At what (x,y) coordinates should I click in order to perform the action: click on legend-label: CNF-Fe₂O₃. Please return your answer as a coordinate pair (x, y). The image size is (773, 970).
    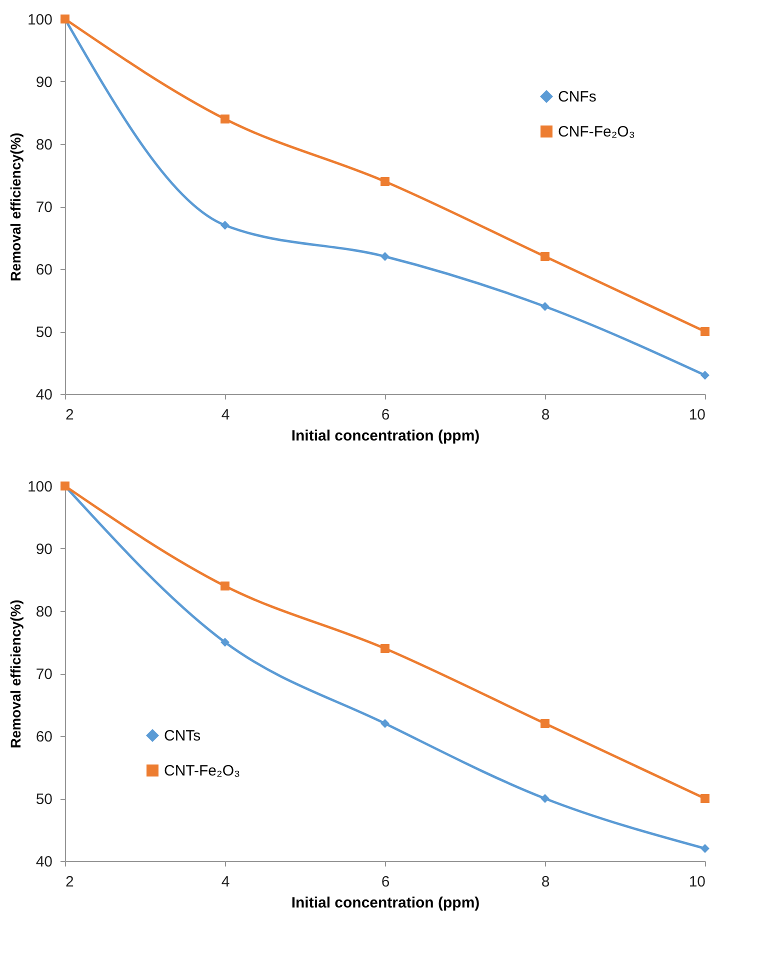
    Looking at the image, I should click on (596, 132).